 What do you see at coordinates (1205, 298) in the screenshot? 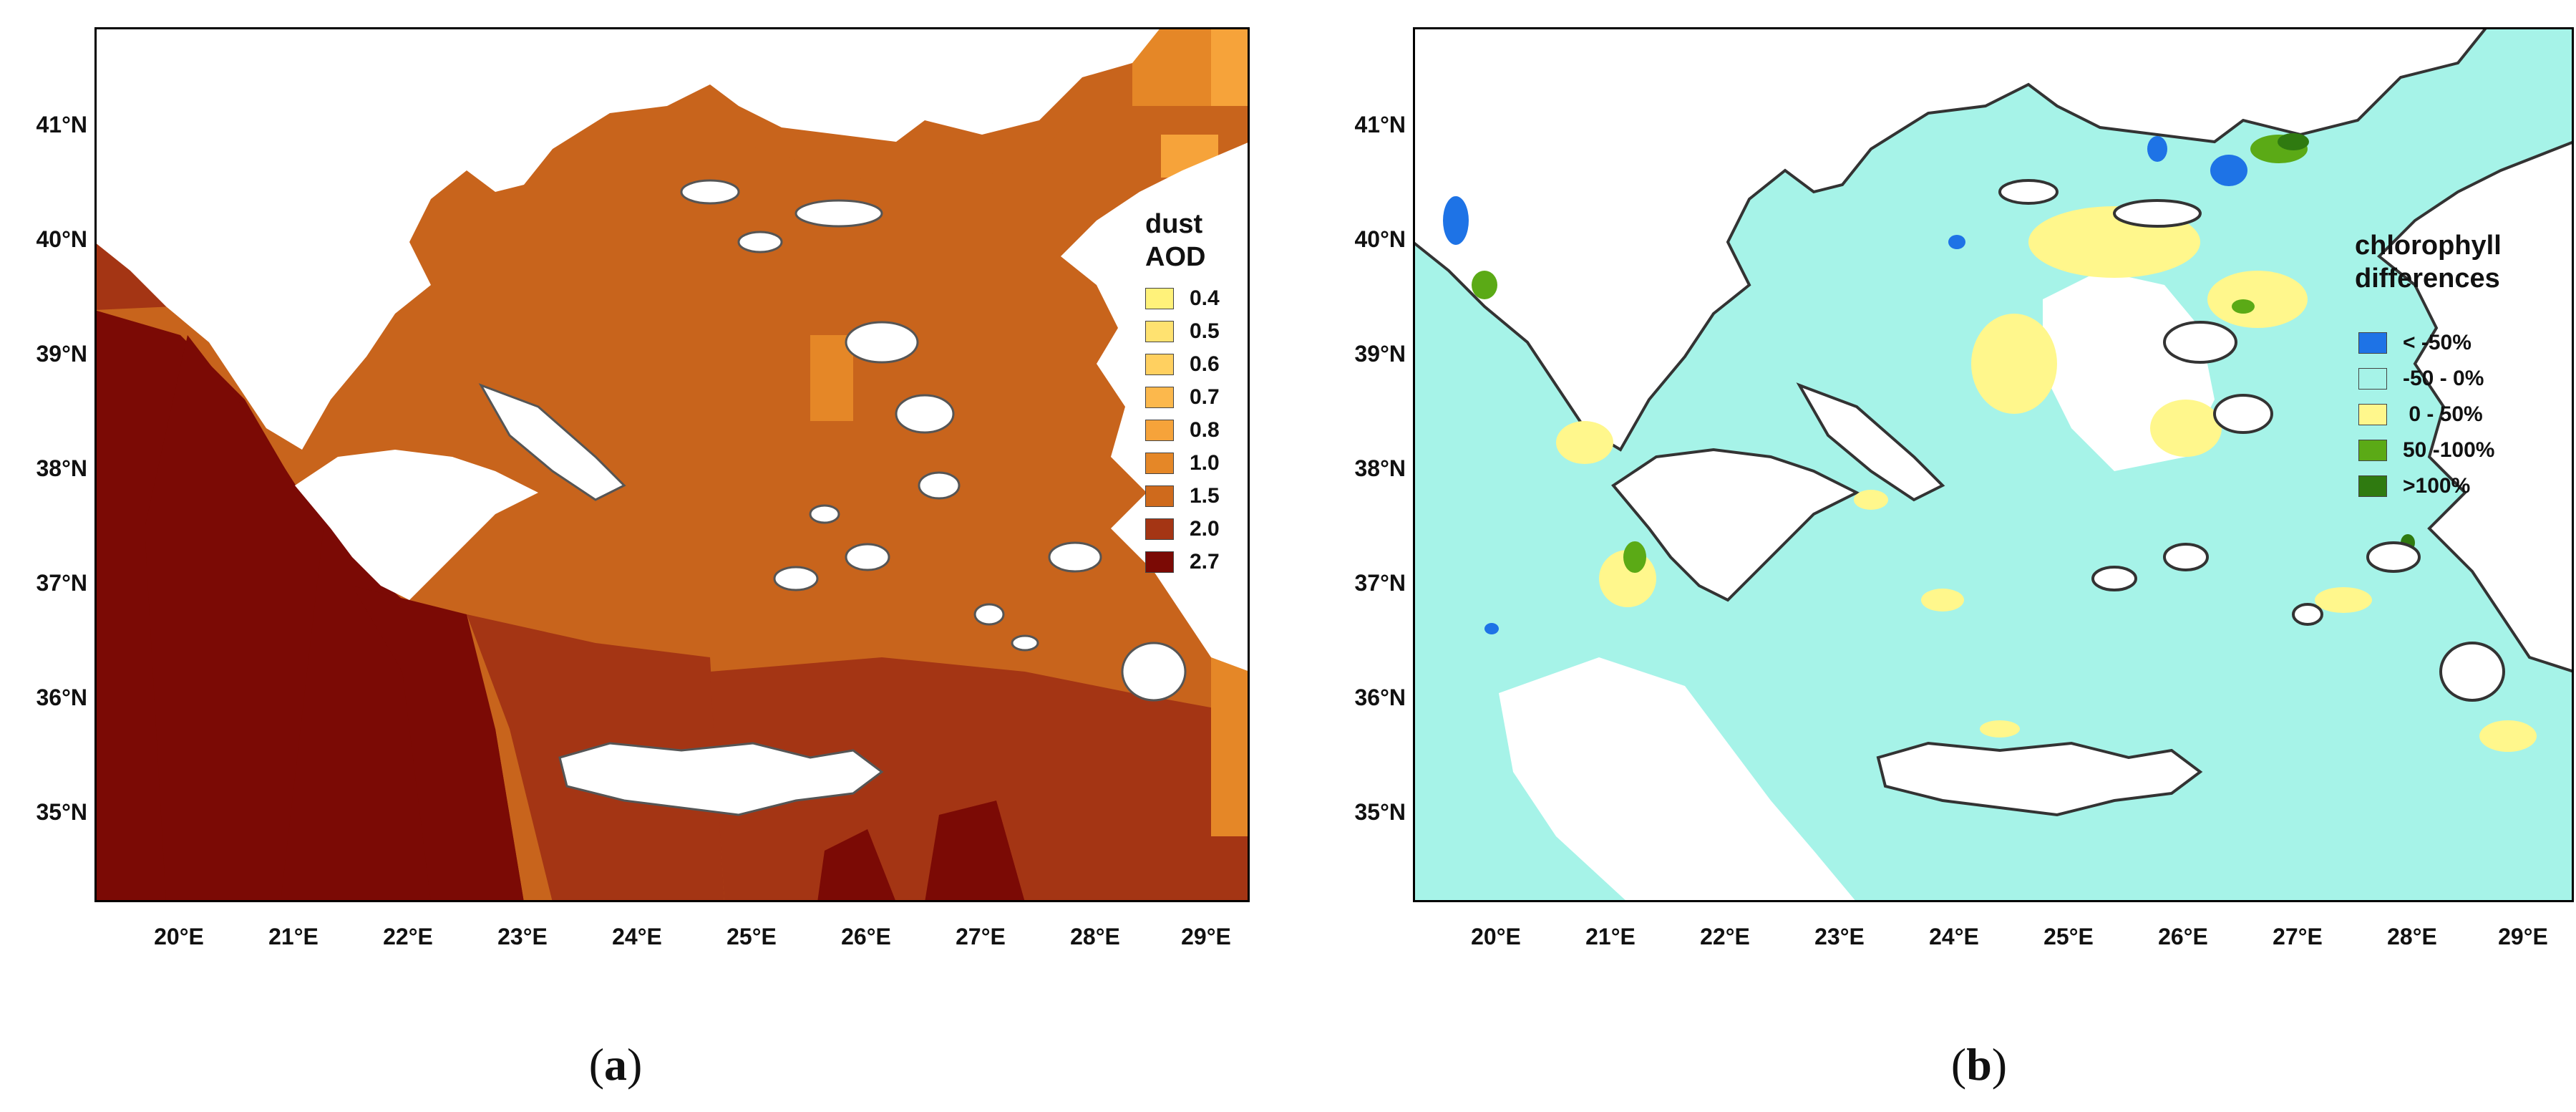
I see `legend-label: 0.4` at bounding box center [1205, 298].